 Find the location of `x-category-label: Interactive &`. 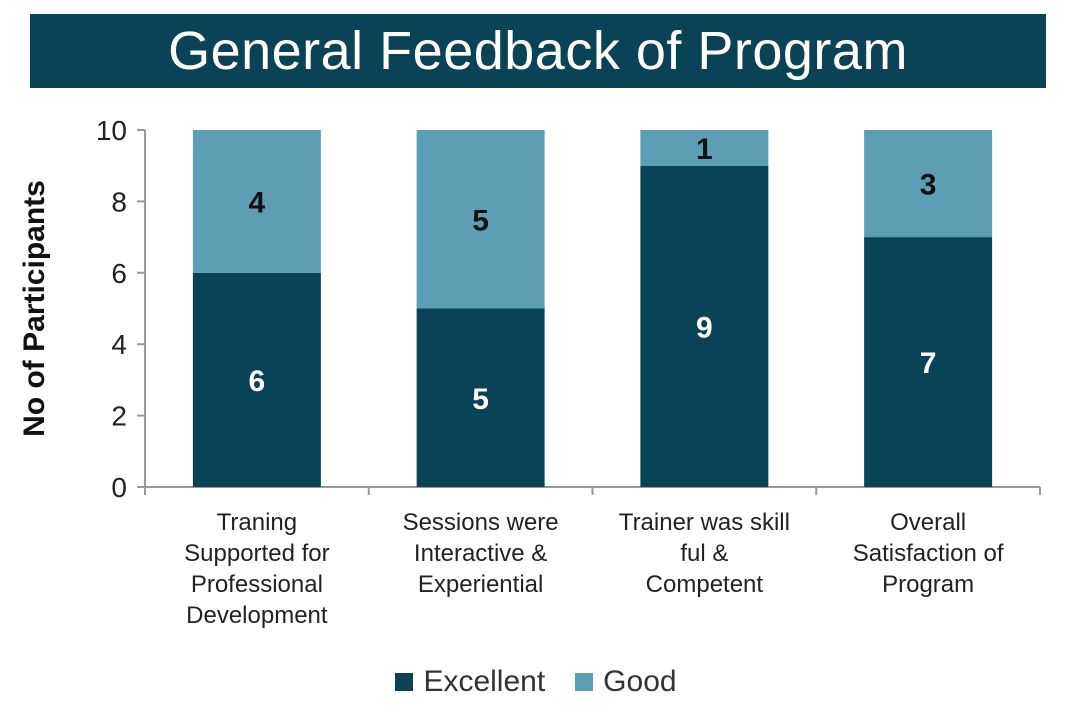

x-category-label: Interactive & is located at coordinates (480, 553).